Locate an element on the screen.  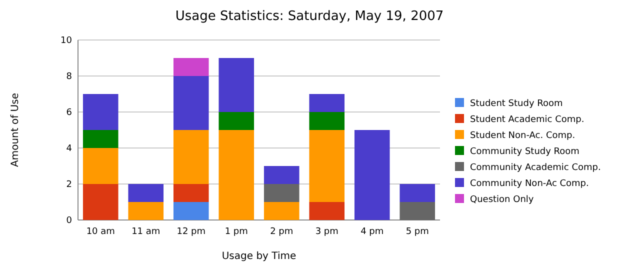
x-tick-label: 5 pm is located at coordinates (417, 232).